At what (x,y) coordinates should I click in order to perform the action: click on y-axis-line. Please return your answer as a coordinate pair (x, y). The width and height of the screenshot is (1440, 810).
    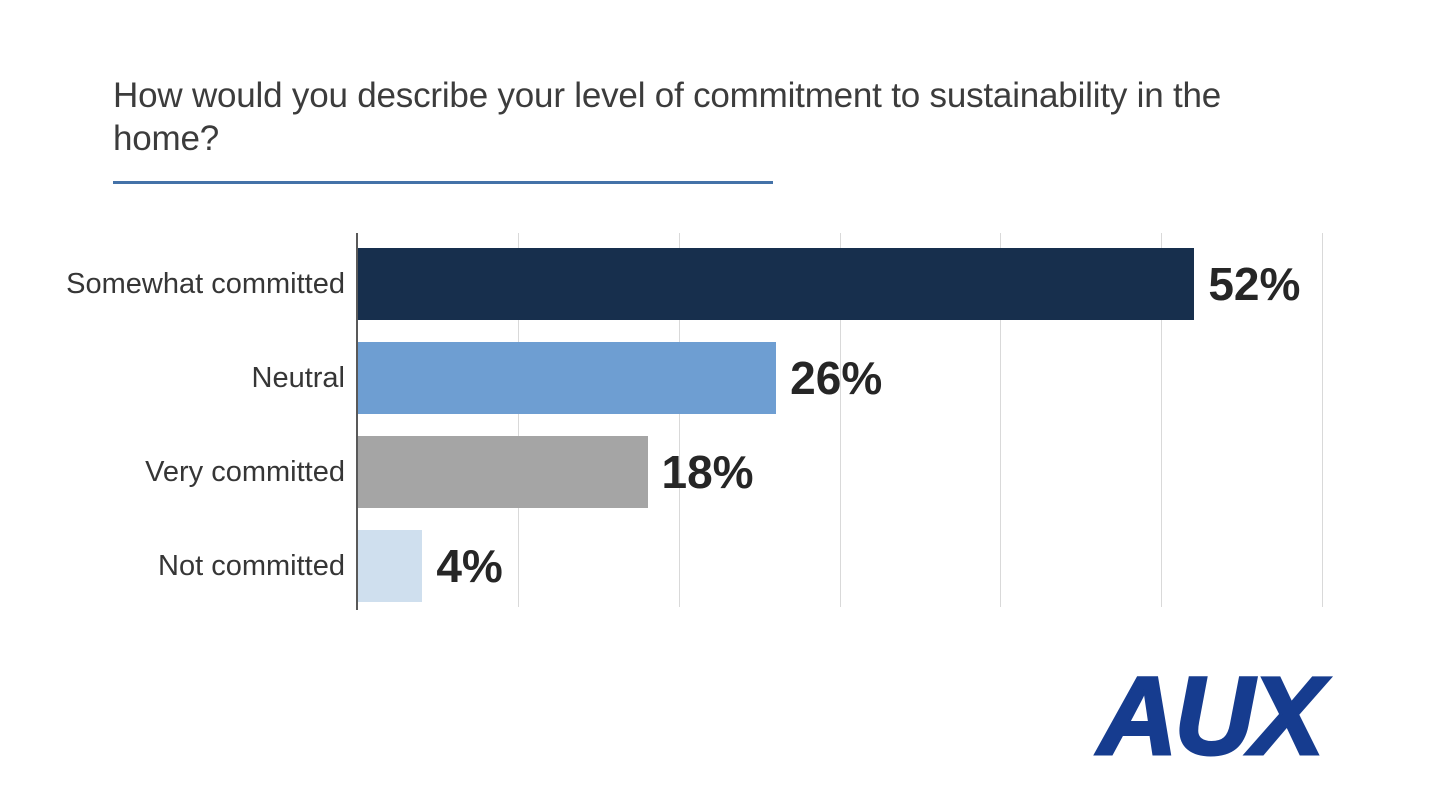
    Looking at the image, I should click on (357, 421).